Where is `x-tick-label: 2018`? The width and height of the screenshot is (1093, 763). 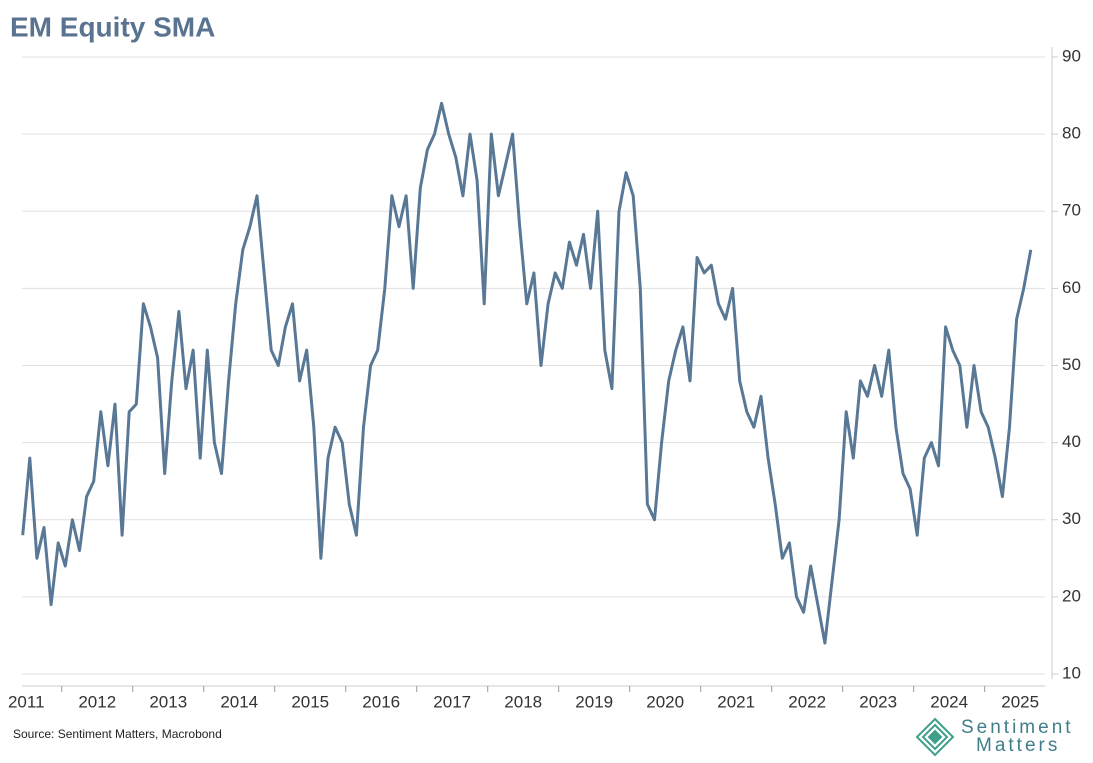
x-tick-label: 2018 is located at coordinates (523, 701).